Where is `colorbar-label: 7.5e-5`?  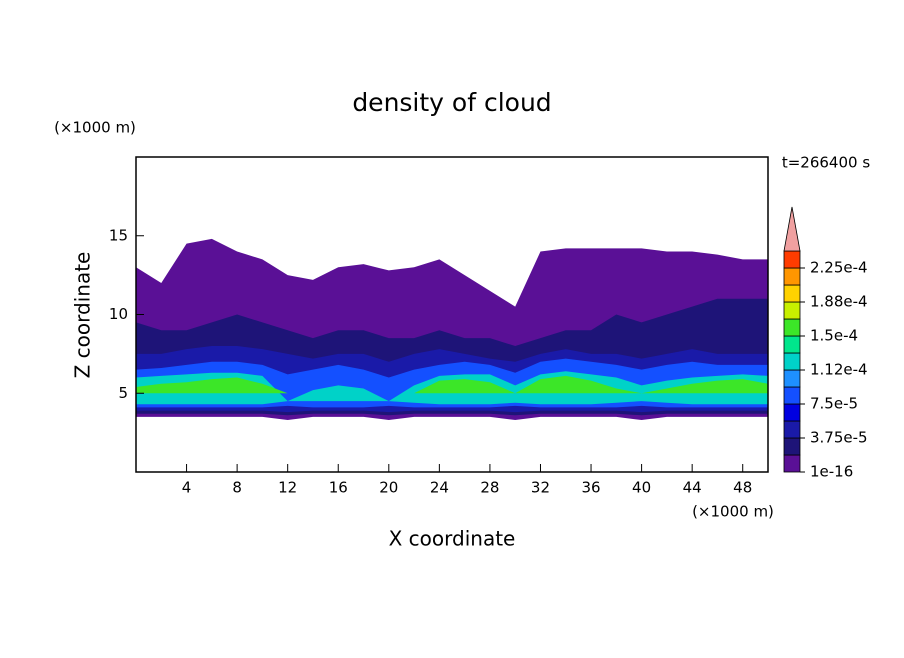
colorbar-label: 7.5e-5 is located at coordinates (834, 404).